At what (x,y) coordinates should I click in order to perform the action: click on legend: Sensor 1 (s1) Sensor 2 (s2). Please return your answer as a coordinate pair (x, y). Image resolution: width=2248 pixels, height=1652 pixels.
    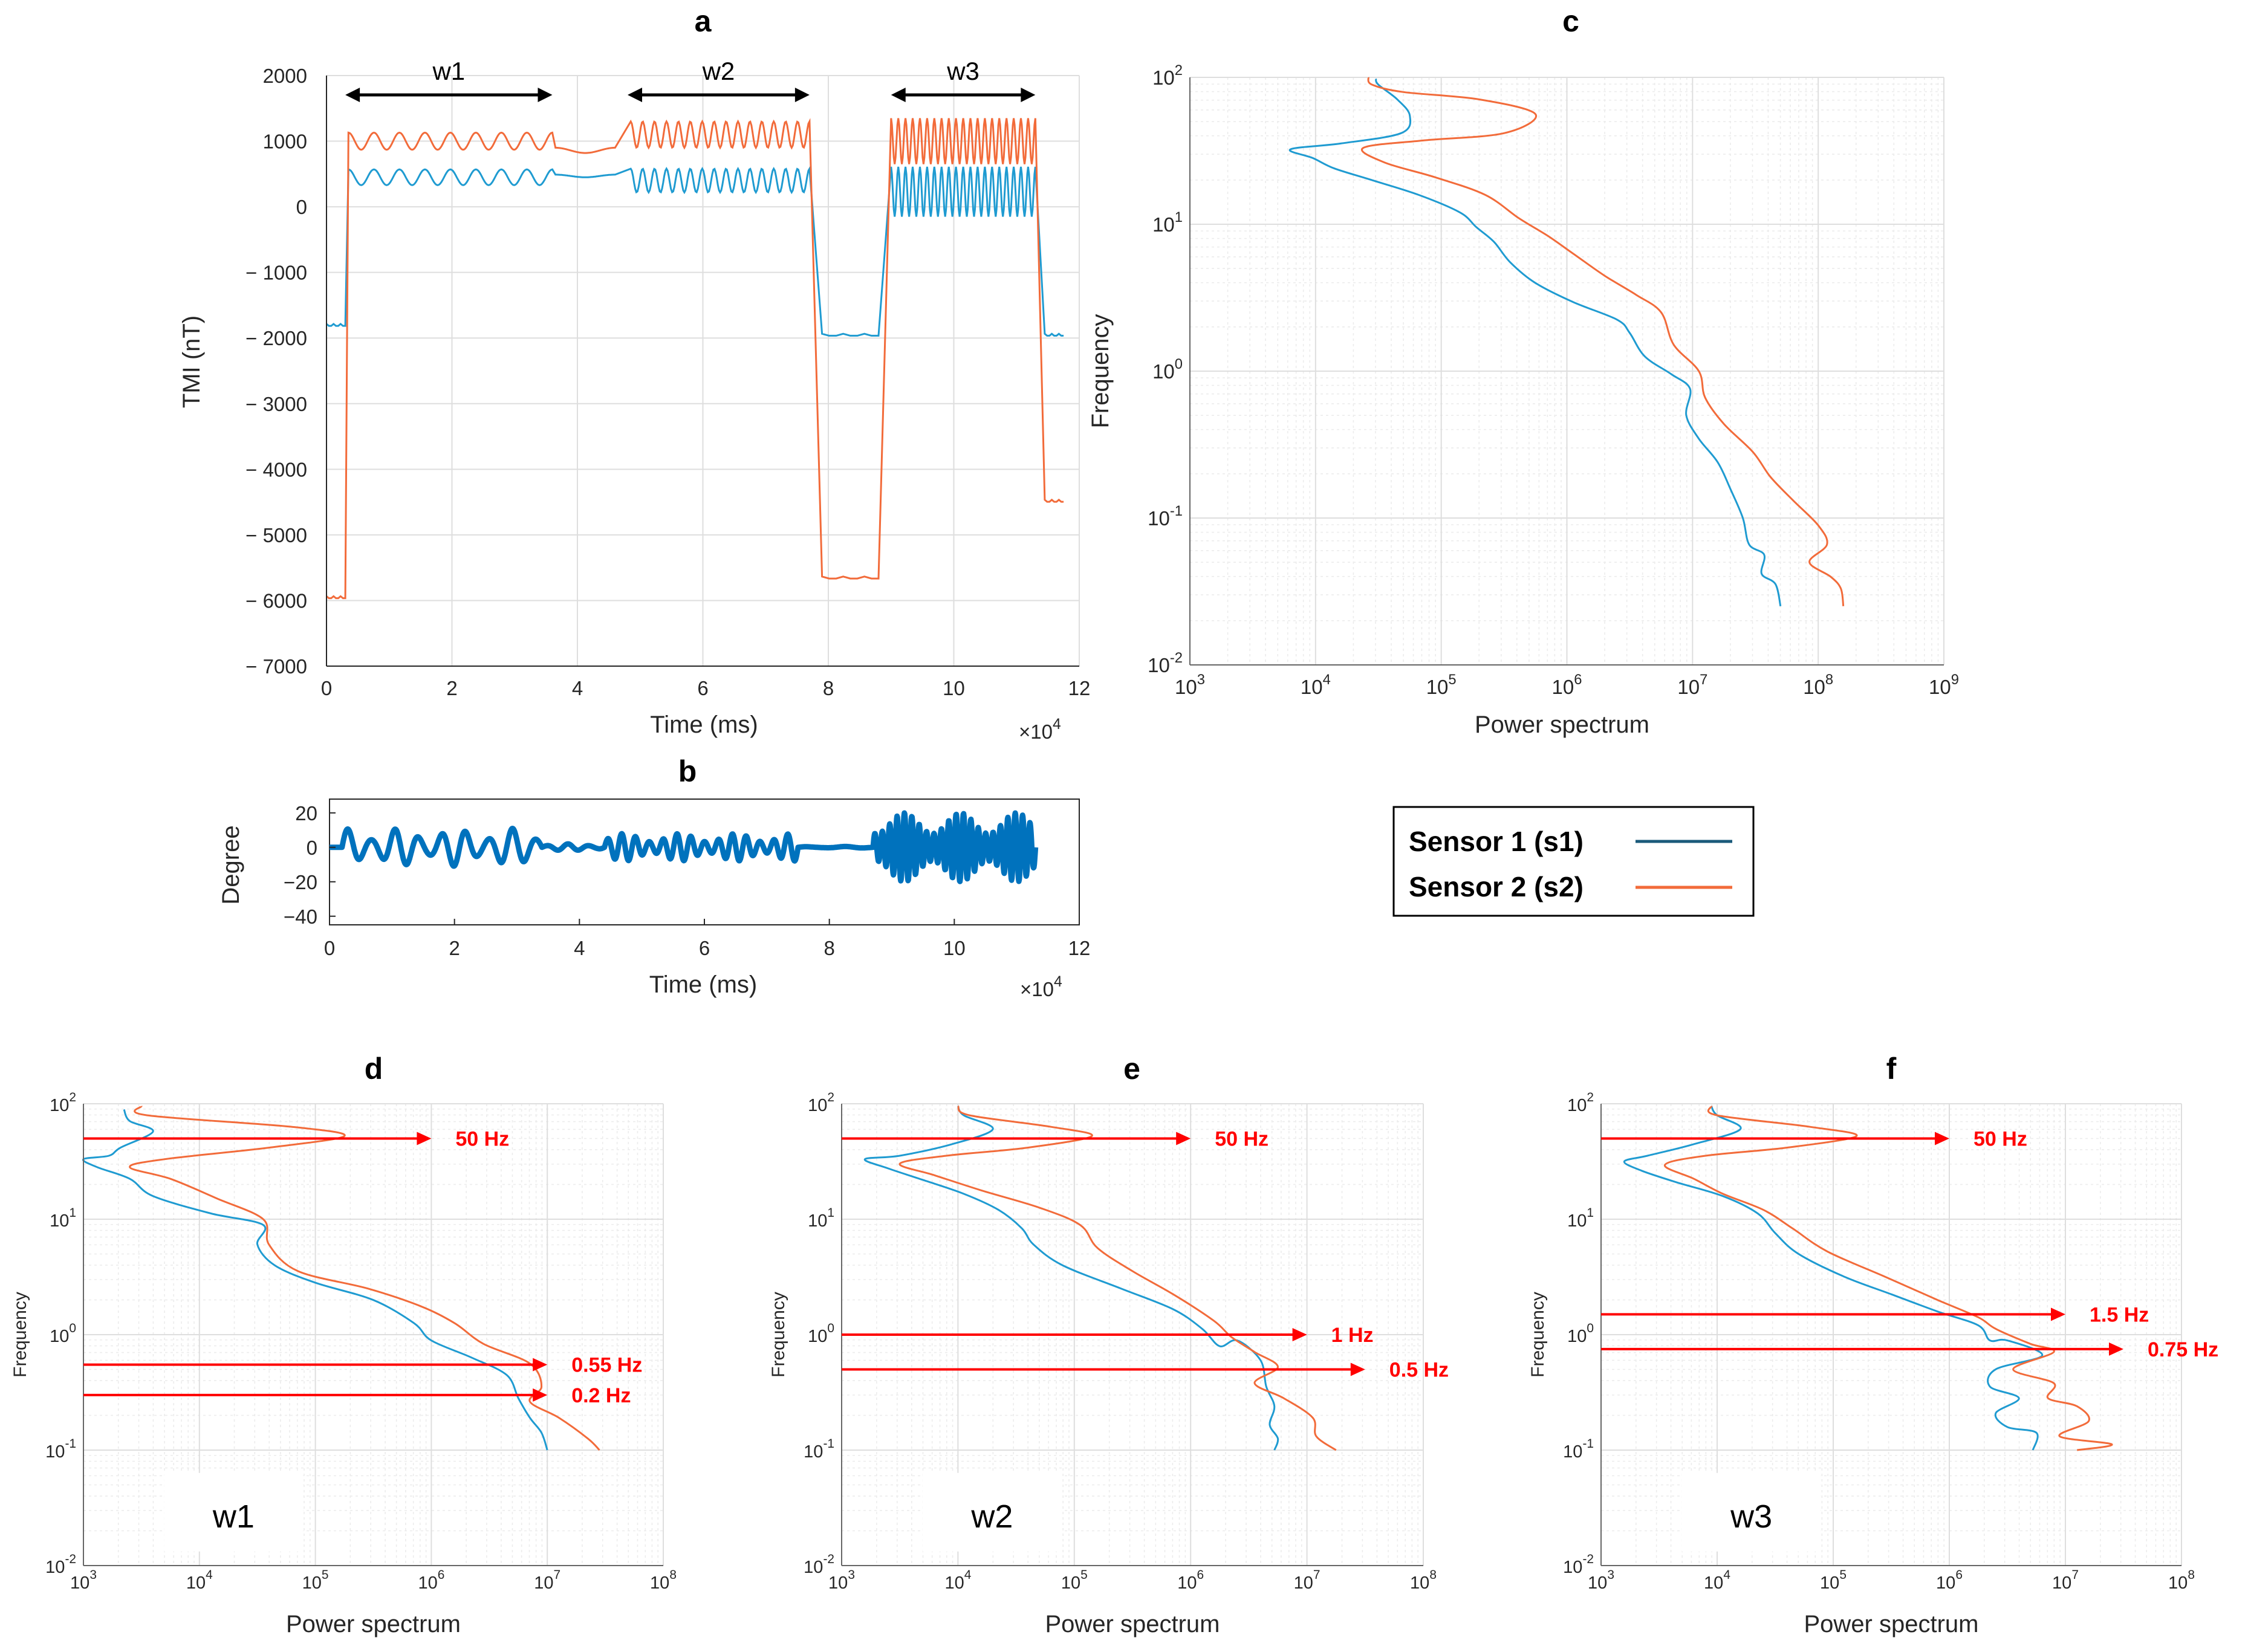
    Looking at the image, I should click on (1573, 862).